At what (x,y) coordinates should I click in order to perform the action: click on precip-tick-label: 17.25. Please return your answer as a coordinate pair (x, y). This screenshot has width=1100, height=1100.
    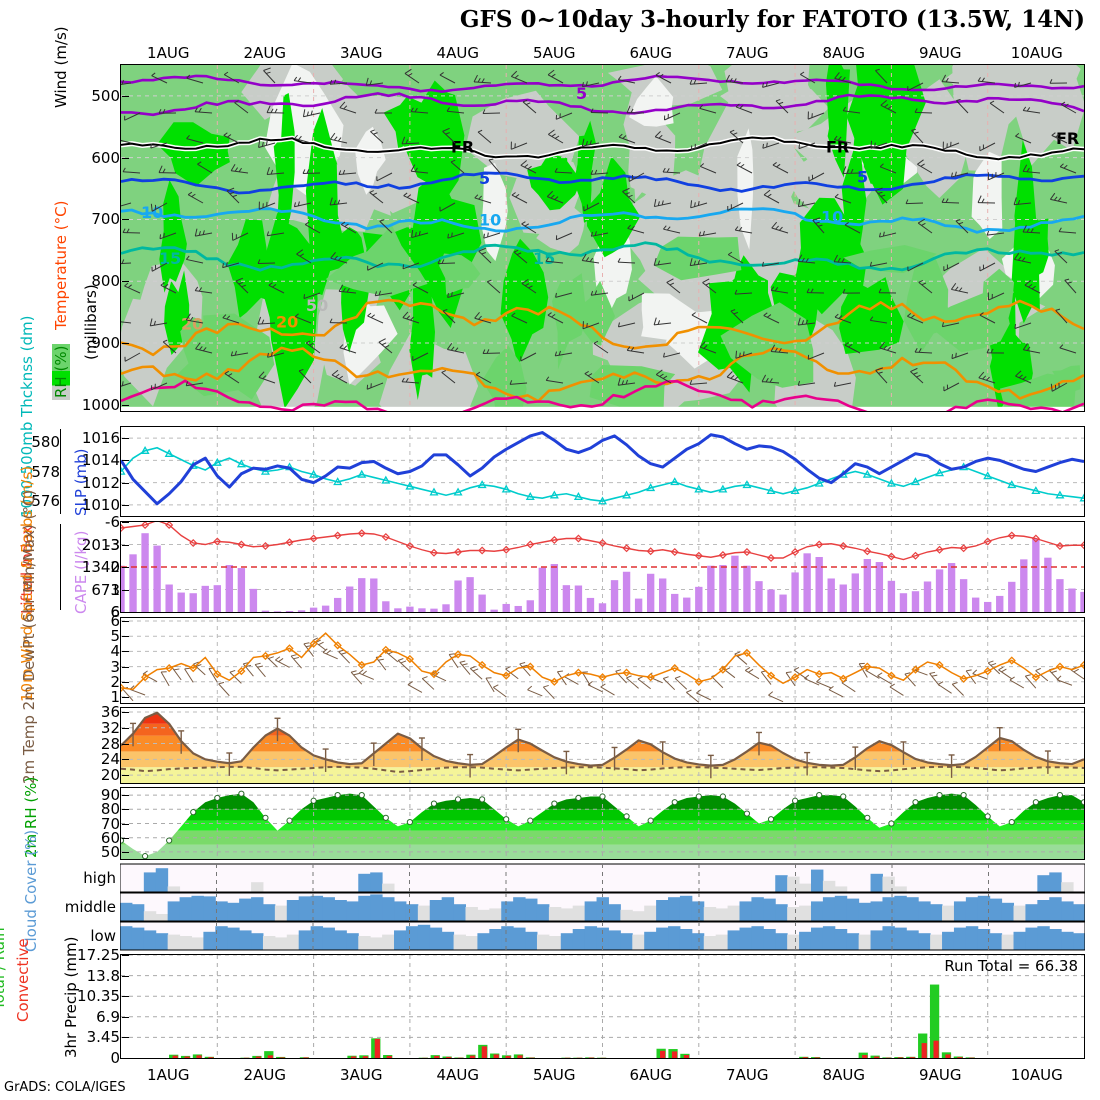
    Looking at the image, I should click on (98, 955).